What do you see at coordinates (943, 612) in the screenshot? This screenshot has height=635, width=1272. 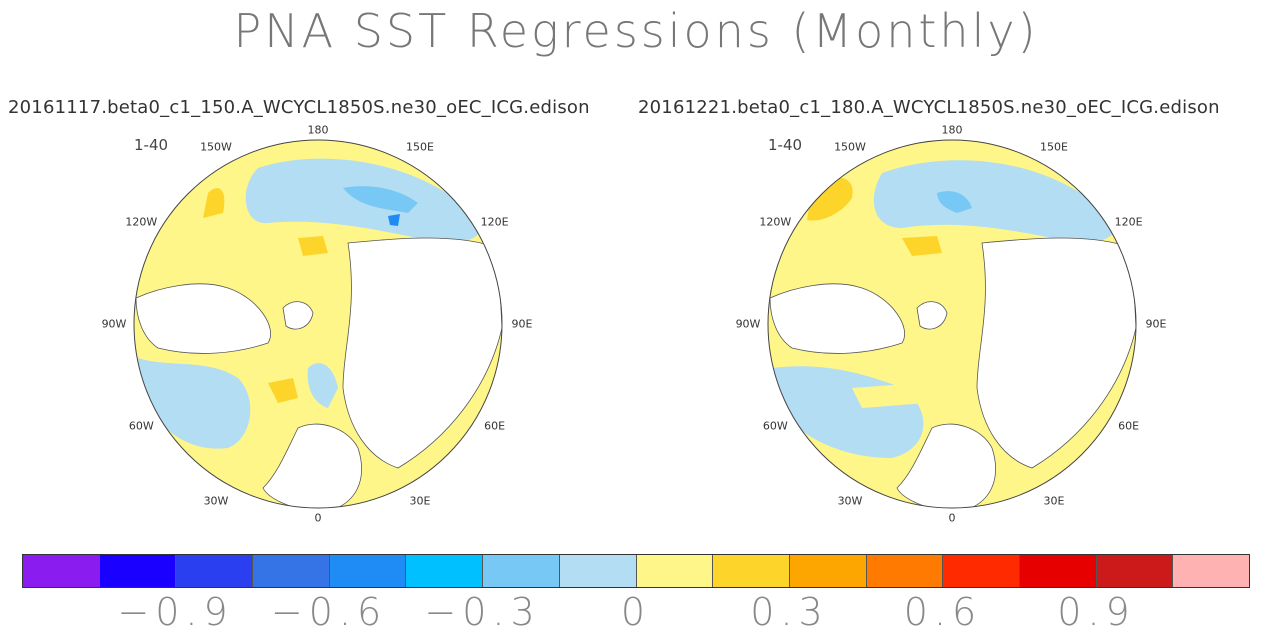 I see `colorbar-tick-label: 0.6` at bounding box center [943, 612].